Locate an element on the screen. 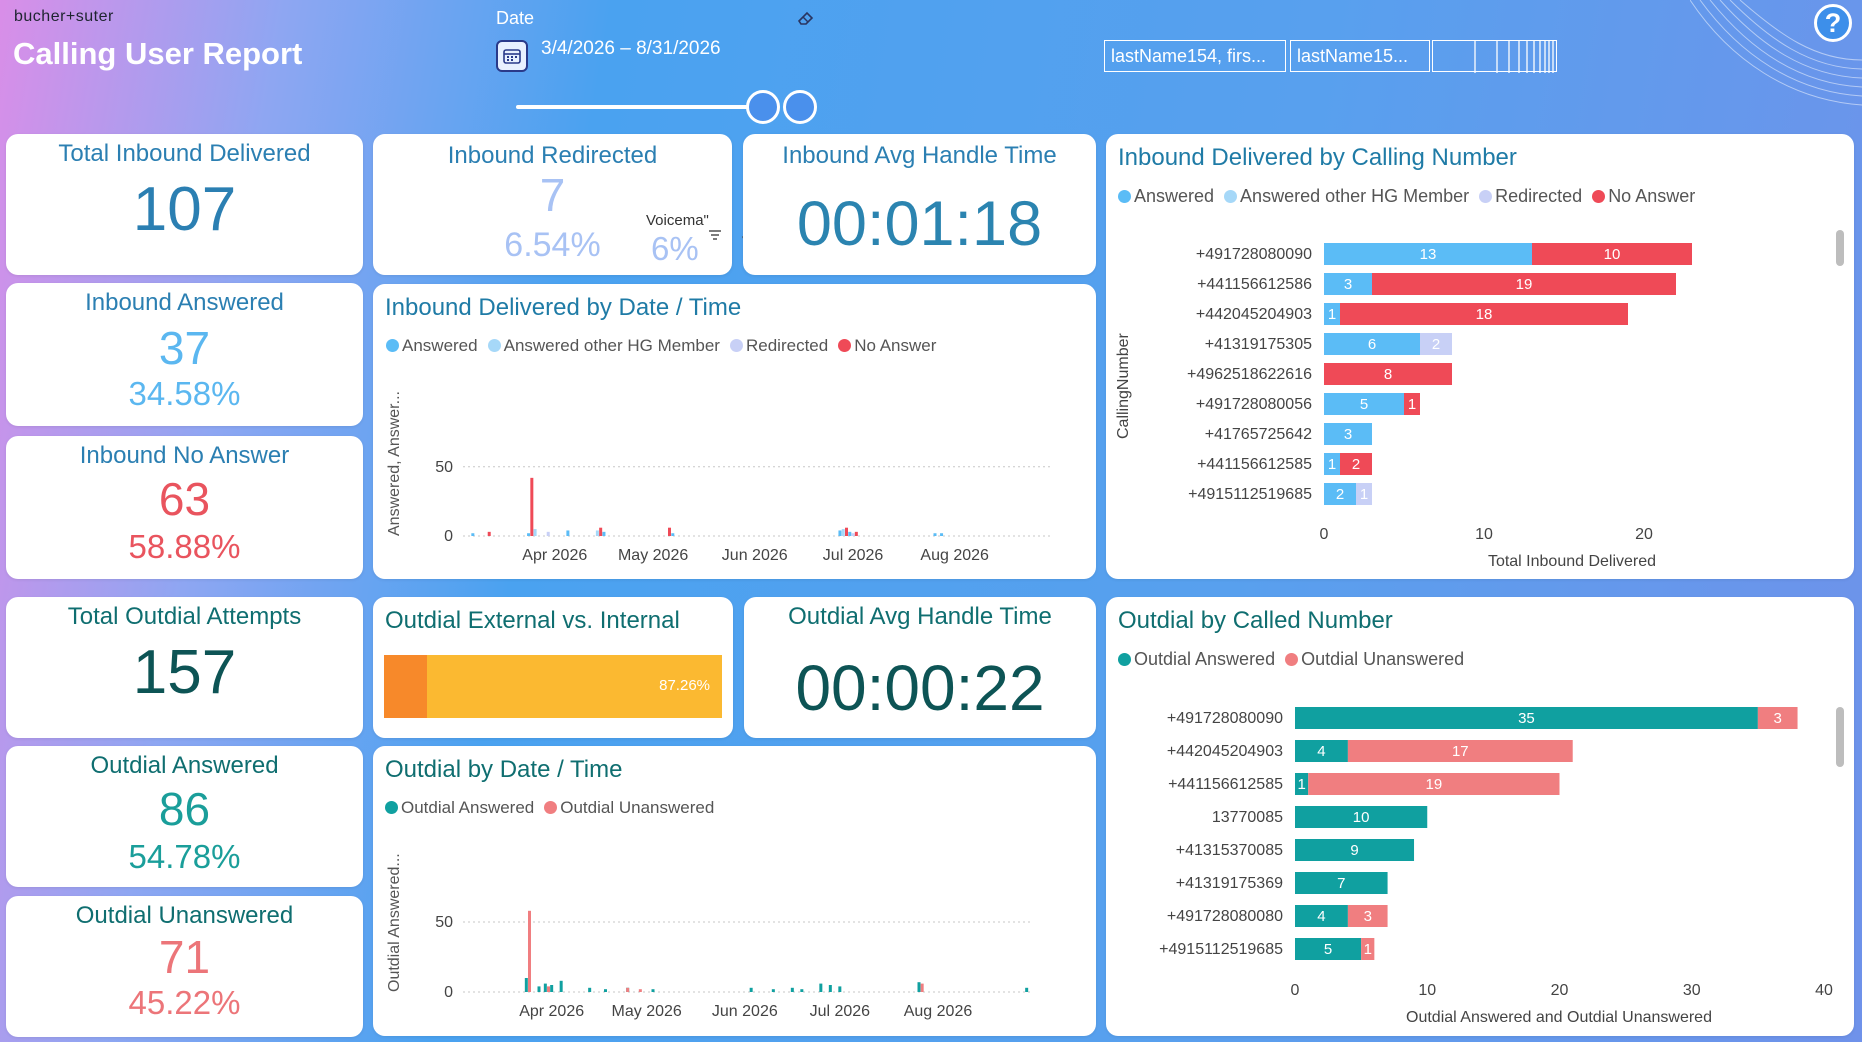  date-slider-track is located at coordinates (641, 107).